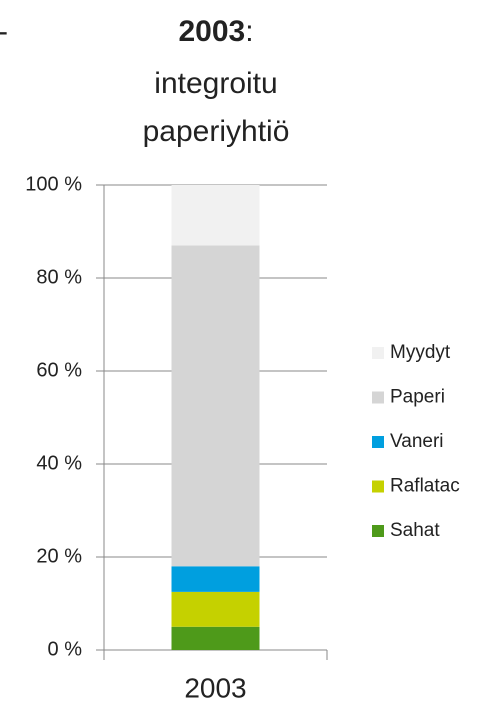  What do you see at coordinates (415, 530) in the screenshot?
I see `legend-label: Sahat` at bounding box center [415, 530].